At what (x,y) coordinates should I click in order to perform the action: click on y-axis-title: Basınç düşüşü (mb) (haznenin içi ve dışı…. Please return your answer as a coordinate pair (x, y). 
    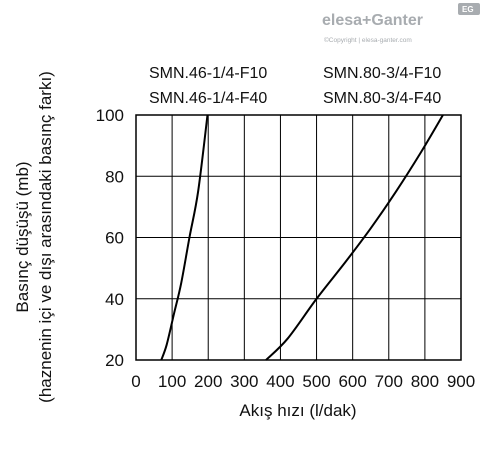
    Looking at the image, I should click on (34, 237).